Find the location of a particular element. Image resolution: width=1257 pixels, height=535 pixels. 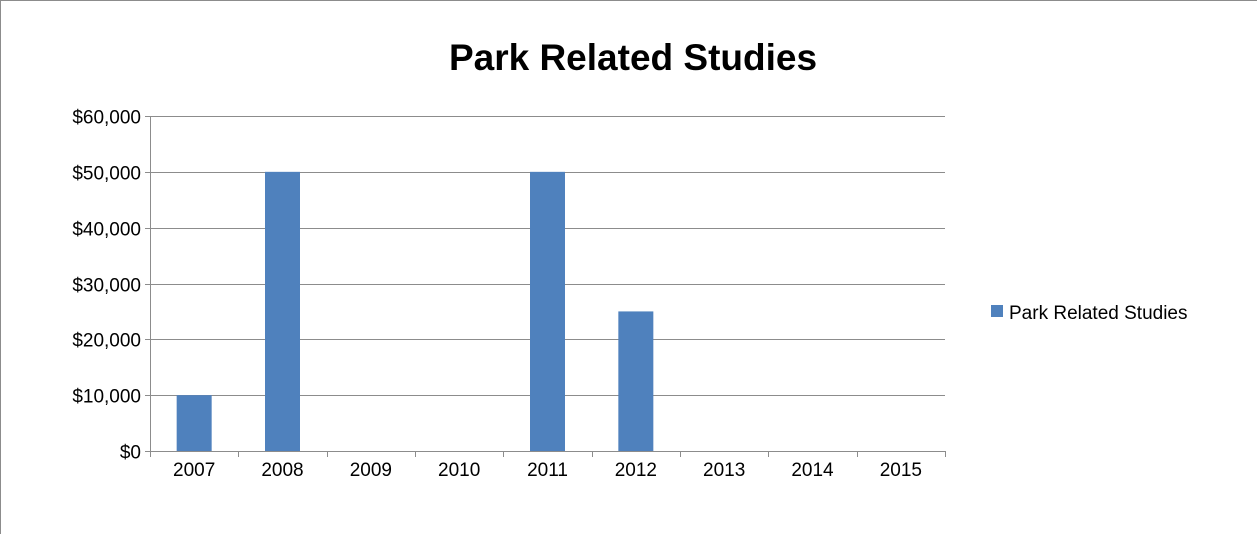

y-tick-label: $40,000 is located at coordinates (106, 230).